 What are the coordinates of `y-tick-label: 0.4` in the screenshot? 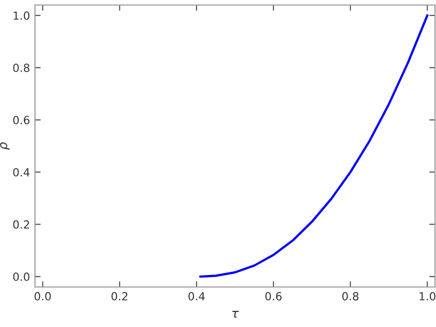 It's located at (21, 172).